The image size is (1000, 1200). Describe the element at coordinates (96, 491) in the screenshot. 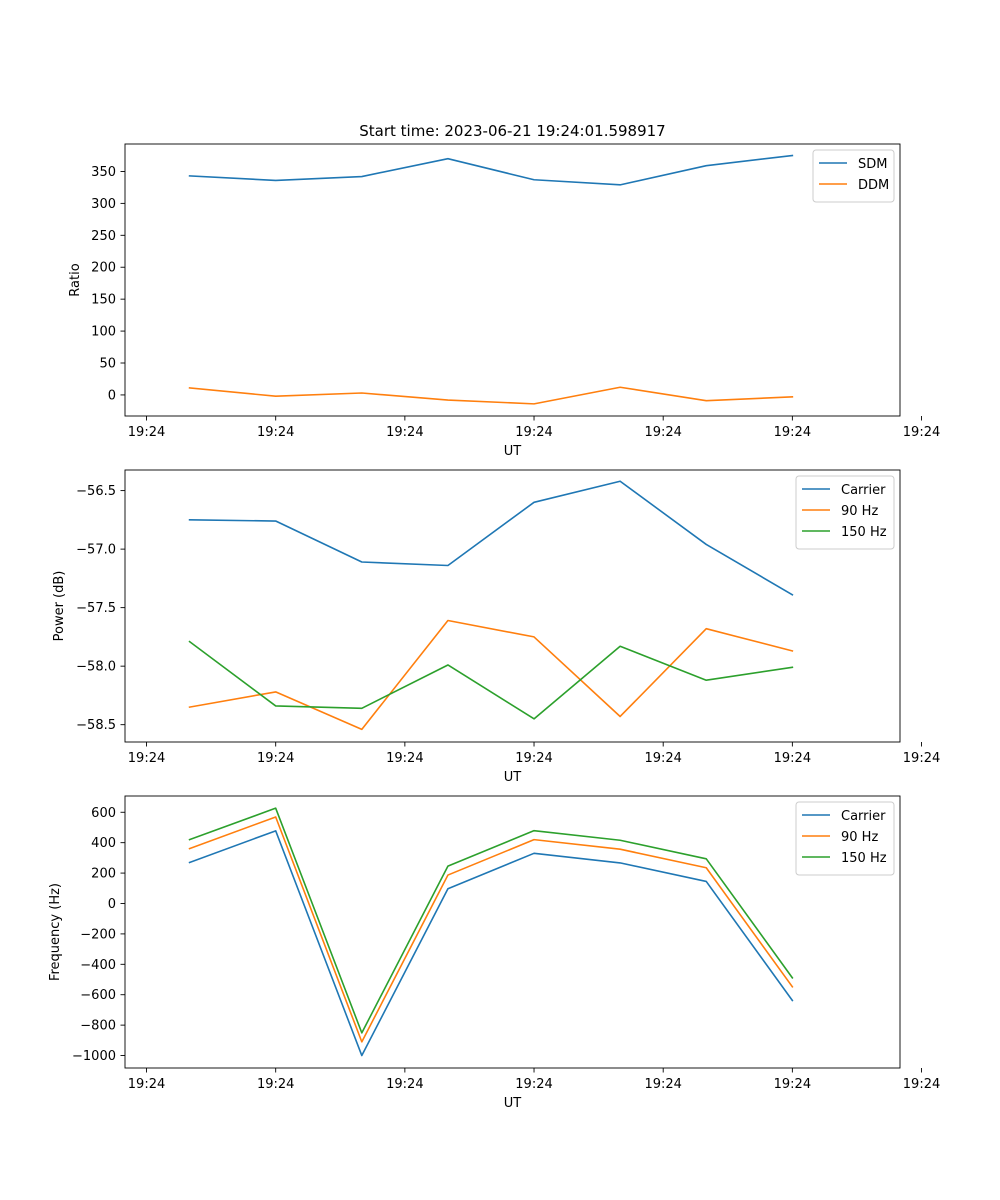

I see `y-tick-label: −56.5` at that location.